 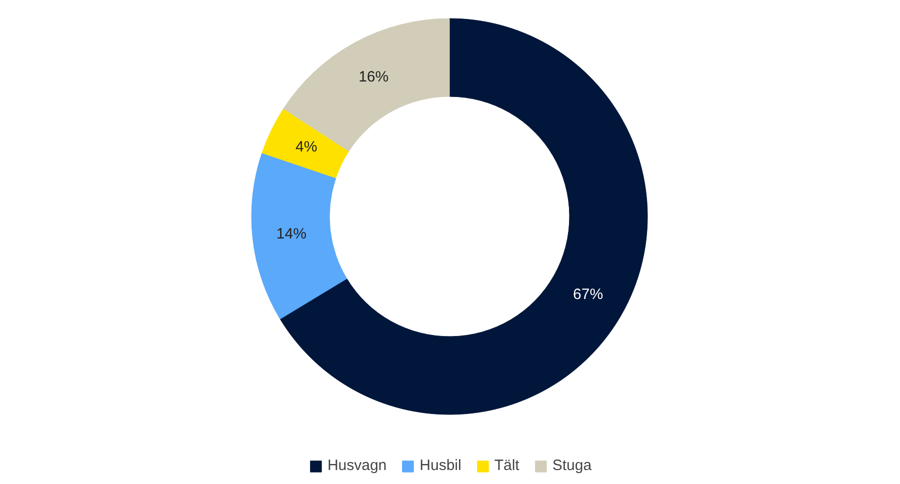 What do you see at coordinates (291, 233) in the screenshot?
I see `data-label: 14%` at bounding box center [291, 233].